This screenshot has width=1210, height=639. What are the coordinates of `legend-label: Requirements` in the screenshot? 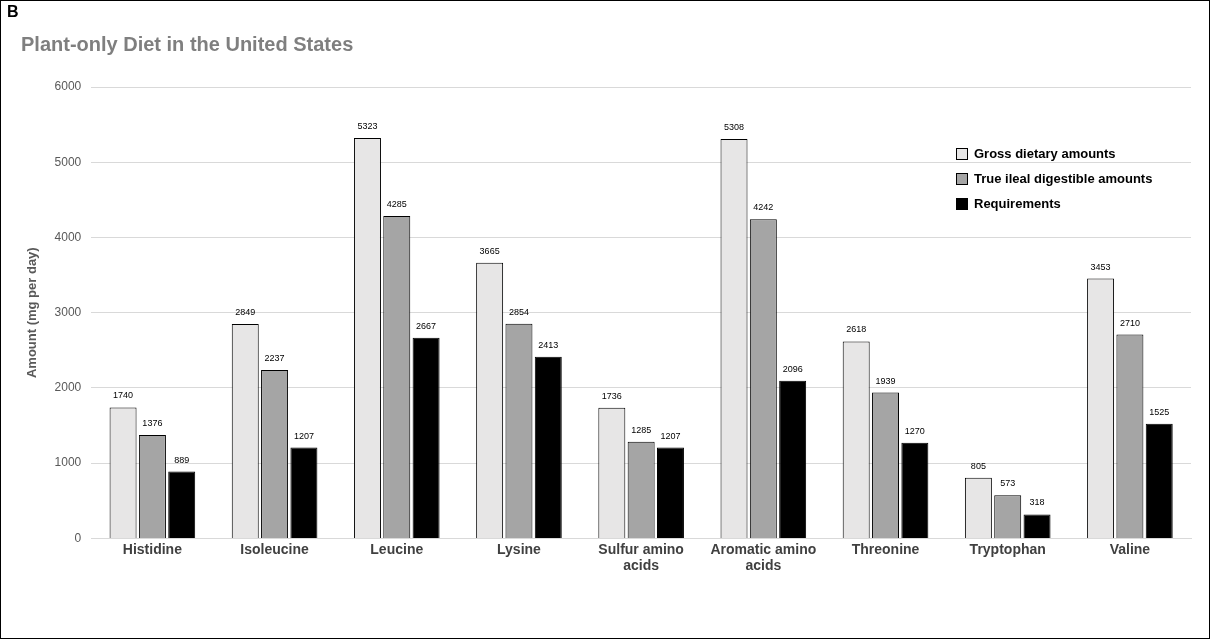 It's located at (1017, 203).